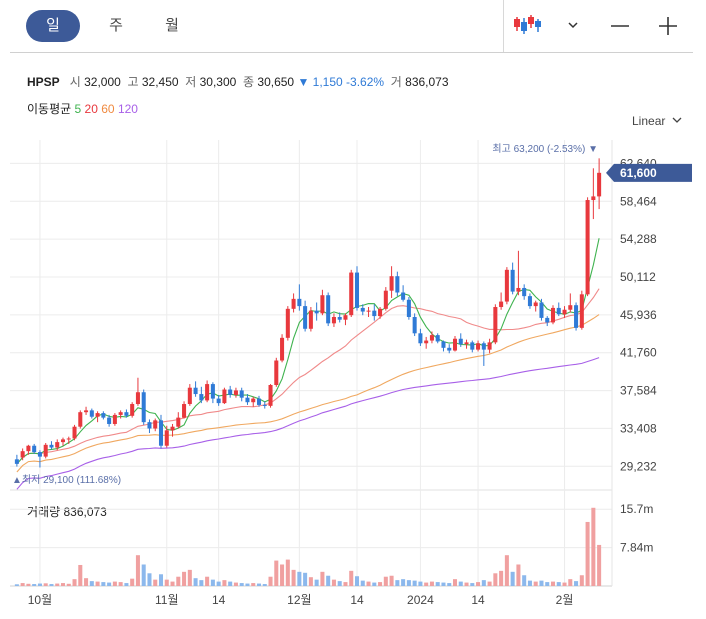 This screenshot has width=706, height=619. Describe the element at coordinates (172, 25) in the screenshot. I see `tab-month: 월` at that location.